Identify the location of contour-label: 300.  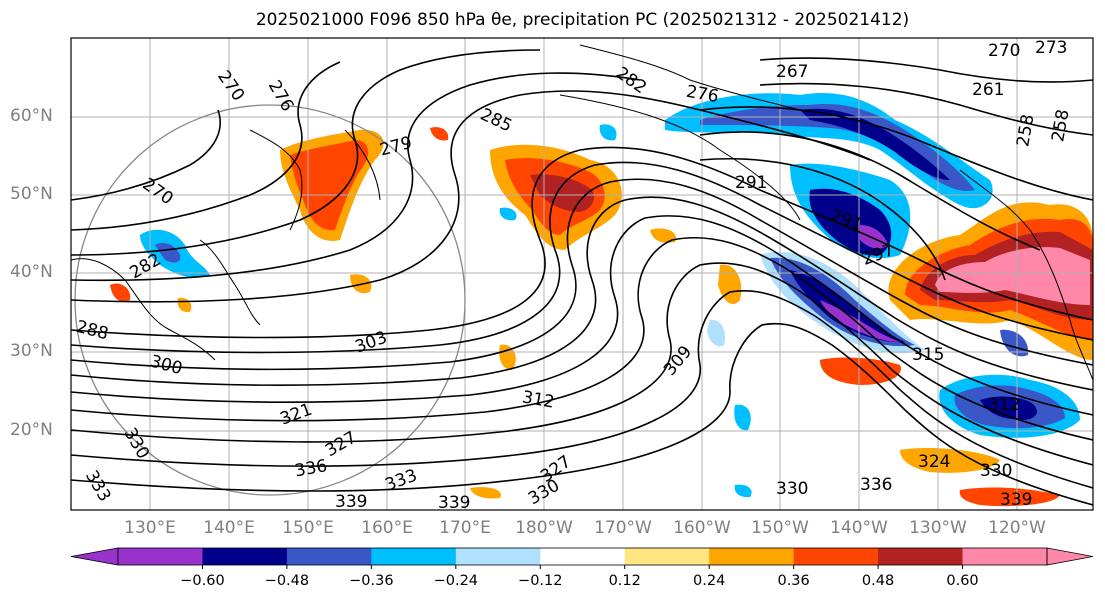
(166, 365).